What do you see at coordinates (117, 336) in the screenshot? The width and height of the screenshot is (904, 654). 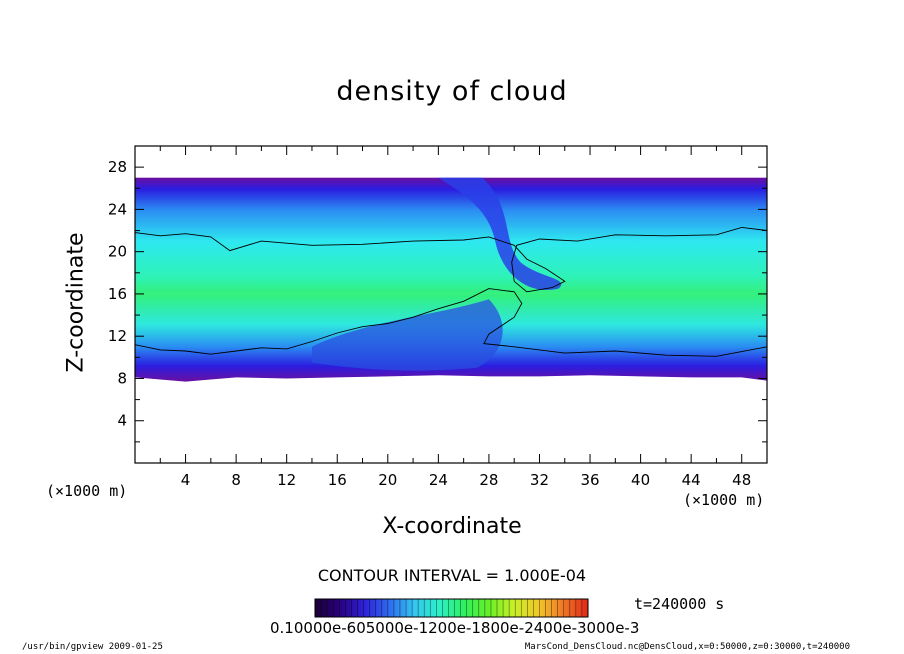 I see `y-tick-label: 12` at bounding box center [117, 336].